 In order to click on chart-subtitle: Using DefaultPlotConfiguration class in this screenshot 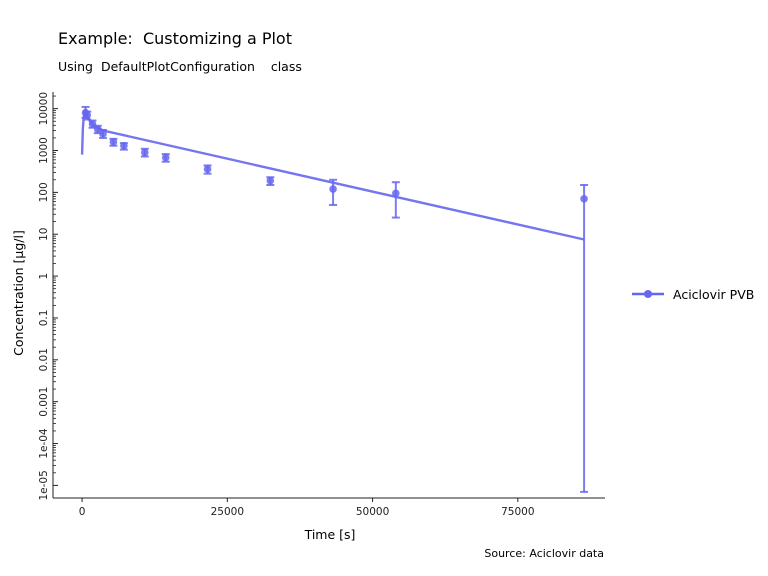, I will do `click(180, 66)`.